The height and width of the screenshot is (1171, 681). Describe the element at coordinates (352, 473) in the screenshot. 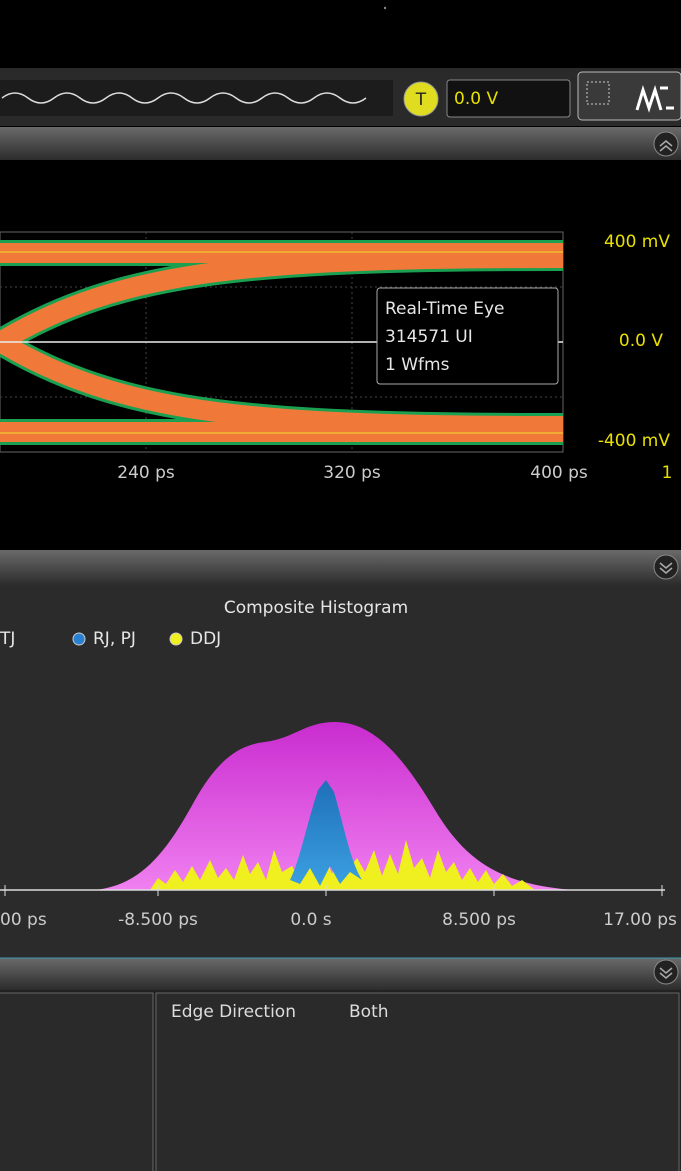

I see `x-label: 320 ps` at that location.